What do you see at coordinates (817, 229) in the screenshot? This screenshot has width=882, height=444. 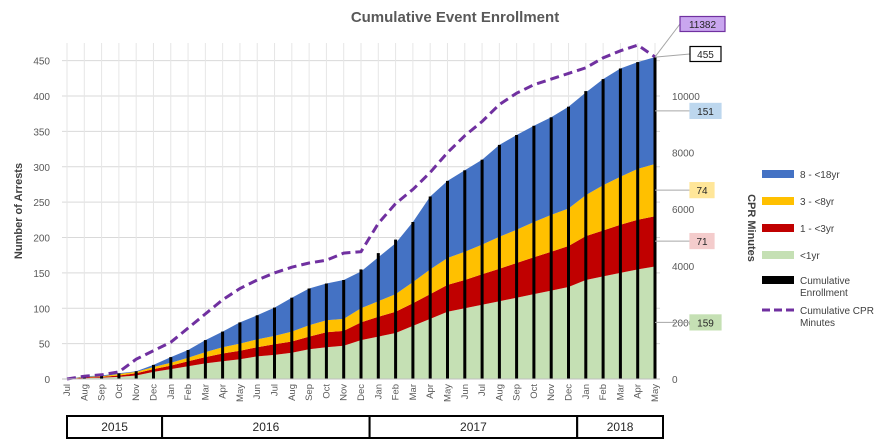 I see `legend-label-line: 1 - <3yr` at bounding box center [817, 229].